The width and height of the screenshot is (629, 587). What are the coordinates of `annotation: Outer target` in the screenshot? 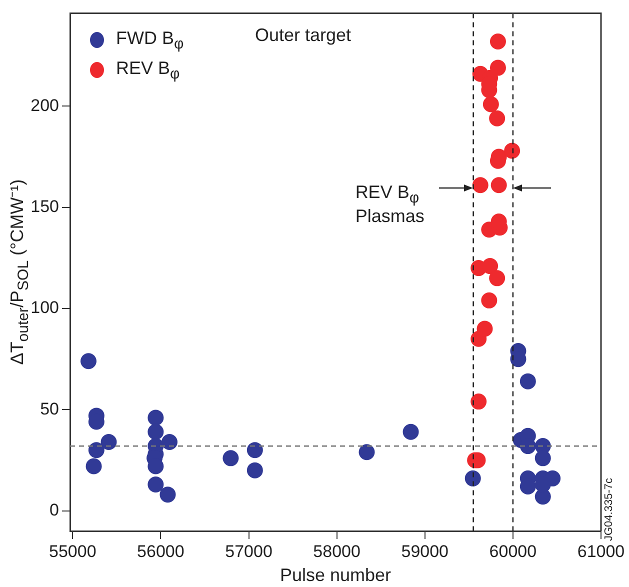 It's located at (303, 35).